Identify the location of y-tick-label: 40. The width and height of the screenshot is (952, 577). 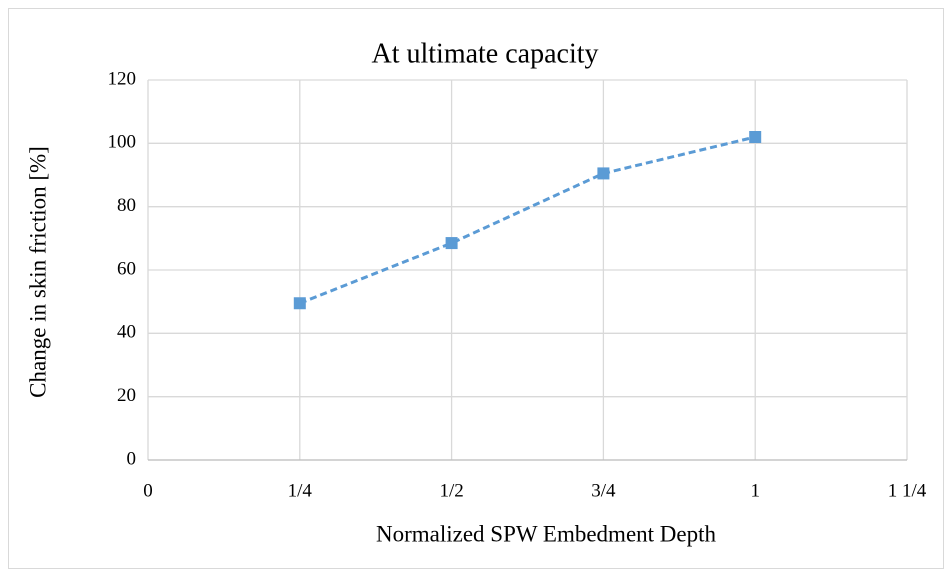
(126, 332).